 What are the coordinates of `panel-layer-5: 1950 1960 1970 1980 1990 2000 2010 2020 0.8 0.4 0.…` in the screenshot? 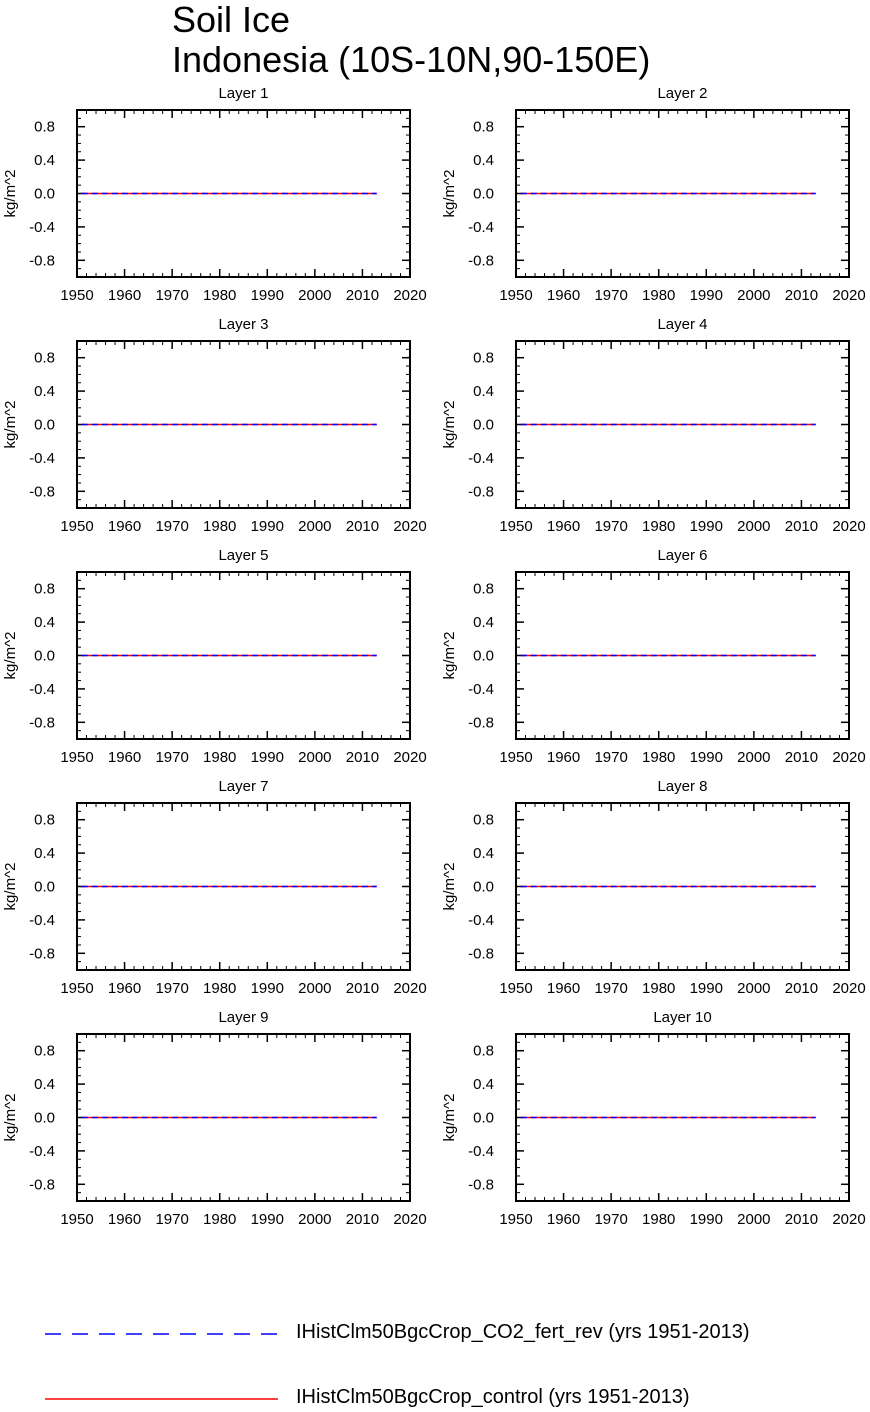 It's located at (214, 656).